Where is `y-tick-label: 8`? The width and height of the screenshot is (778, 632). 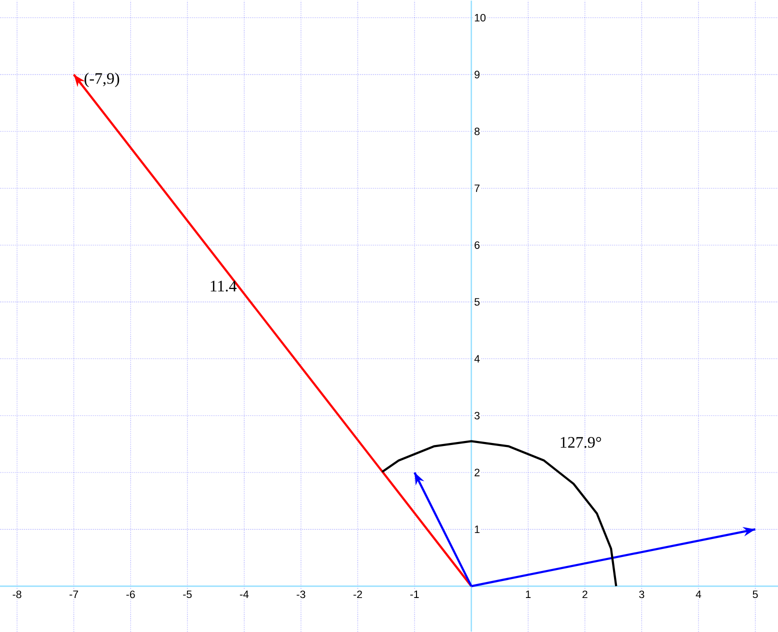
y-tick-label: 8 is located at coordinates (477, 131).